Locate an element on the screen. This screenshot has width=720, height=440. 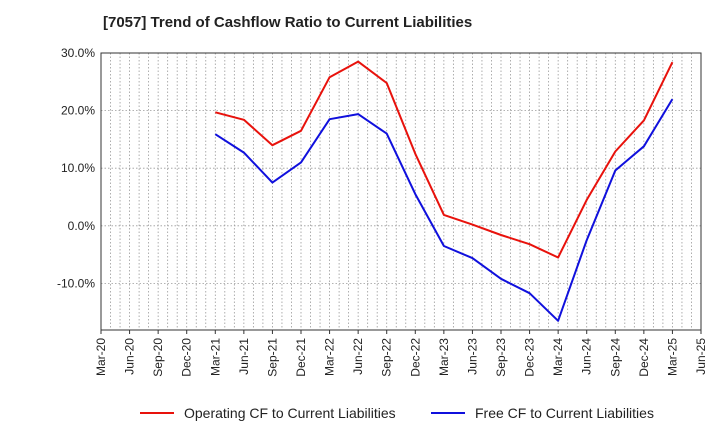
x-tick-label: Jun-22 is located at coordinates (358, 356).